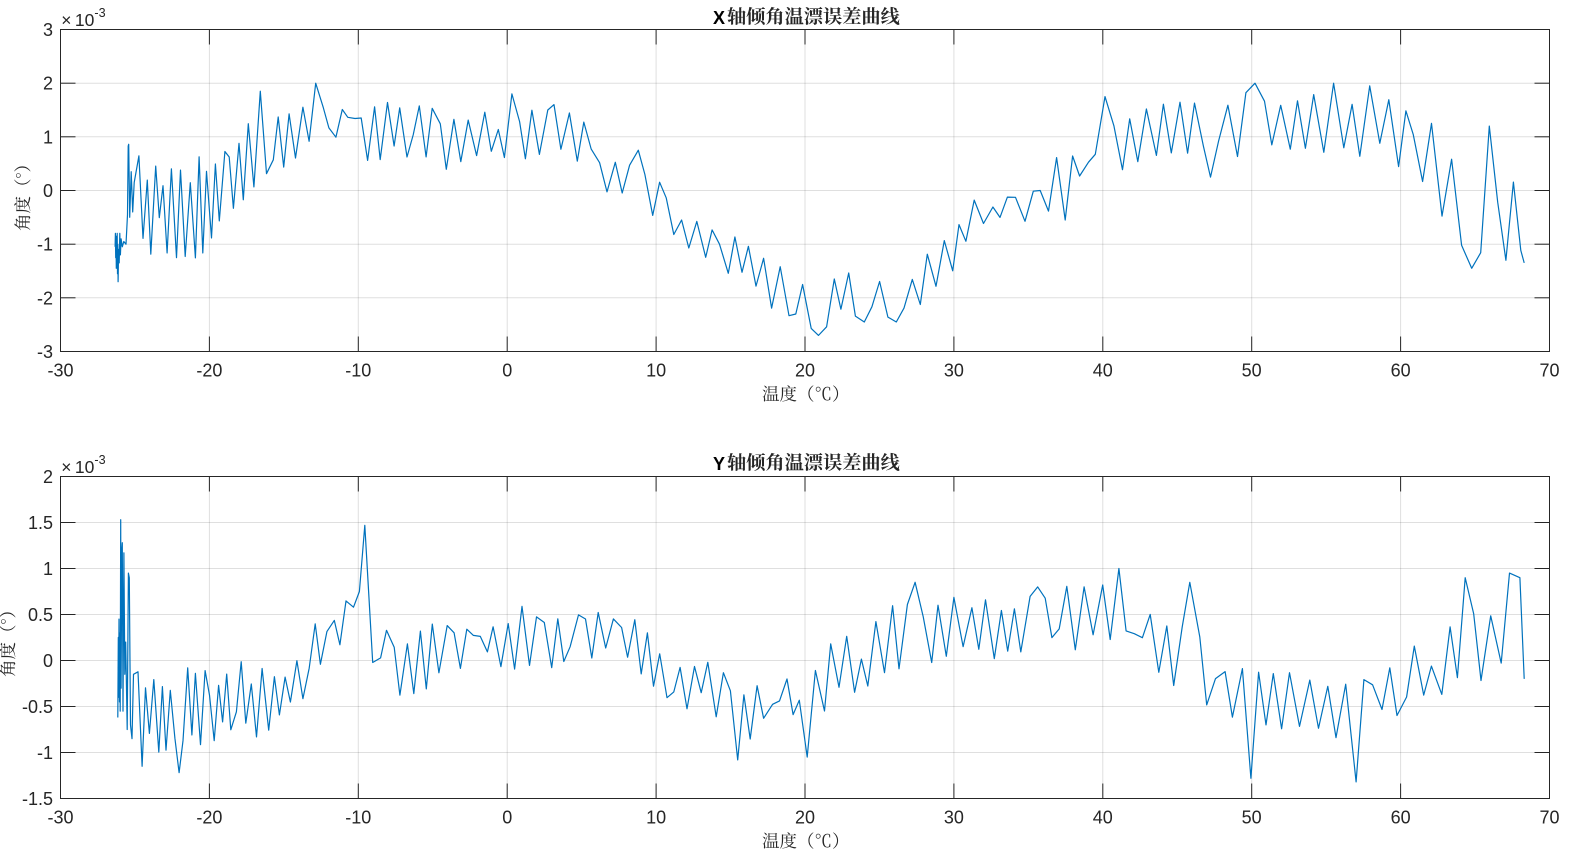 The width and height of the screenshot is (1570, 860). I want to click on svg-text: 1.5, so click(40, 523).